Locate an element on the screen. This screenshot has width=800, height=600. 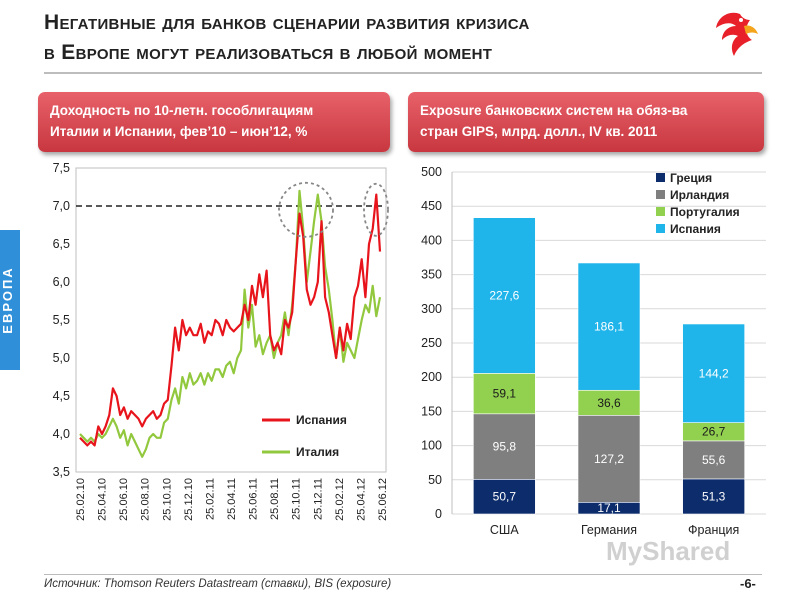
bar-value-label: 50,7 is located at coordinates (505, 497).